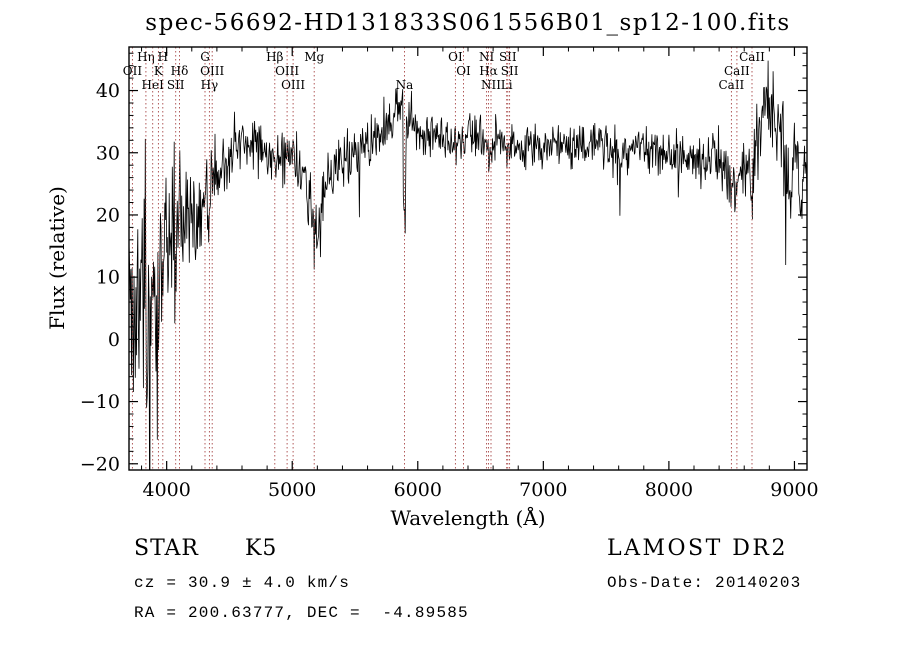 Image resolution: width=900 pixels, height=649 pixels. What do you see at coordinates (314, 57) in the screenshot?
I see `spectral-line-label: Mg` at bounding box center [314, 57].